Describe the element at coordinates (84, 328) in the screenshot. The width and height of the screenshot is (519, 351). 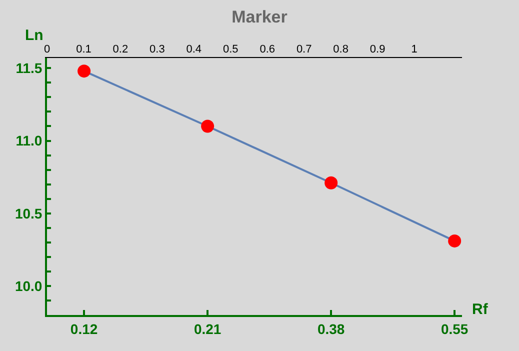
I see `x-tick-label: 0.12` at that location.